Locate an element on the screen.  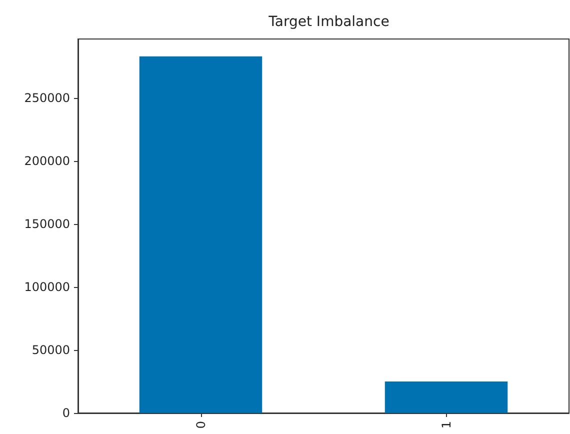
y-tick-label: 0 is located at coordinates (66, 413).